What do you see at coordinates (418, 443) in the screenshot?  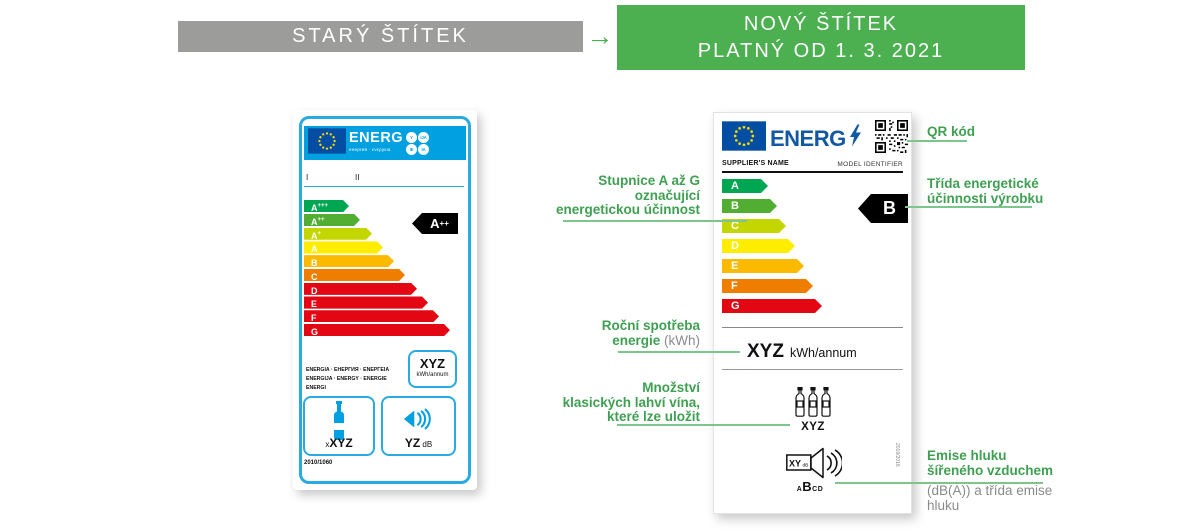 I see `old-noise-value: YZ dB` at bounding box center [418, 443].